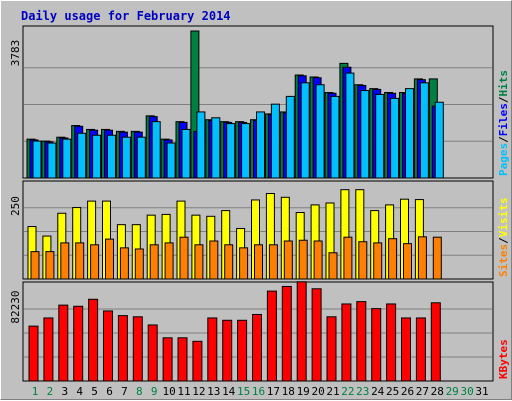 Image resolution: width=512 pixels, height=401 pixels. I want to click on legend-hits: Hits, so click(503, 83).